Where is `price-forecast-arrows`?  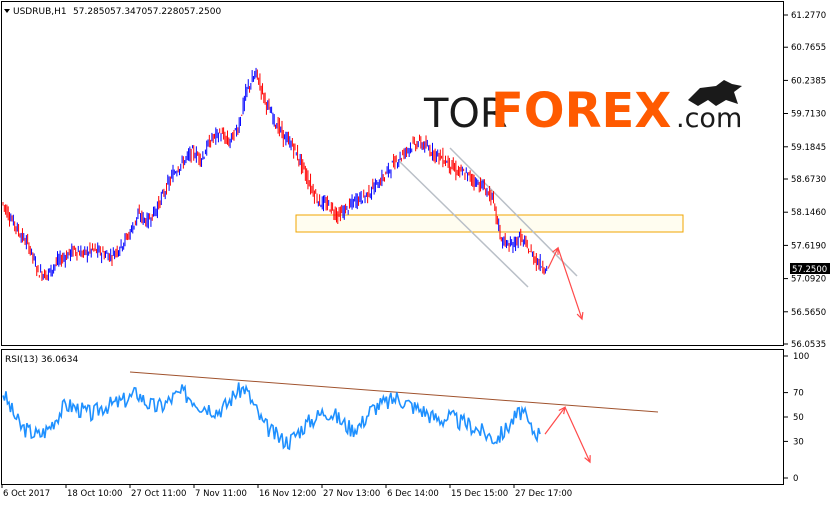
price-forecast-arrows is located at coordinates (565, 283).